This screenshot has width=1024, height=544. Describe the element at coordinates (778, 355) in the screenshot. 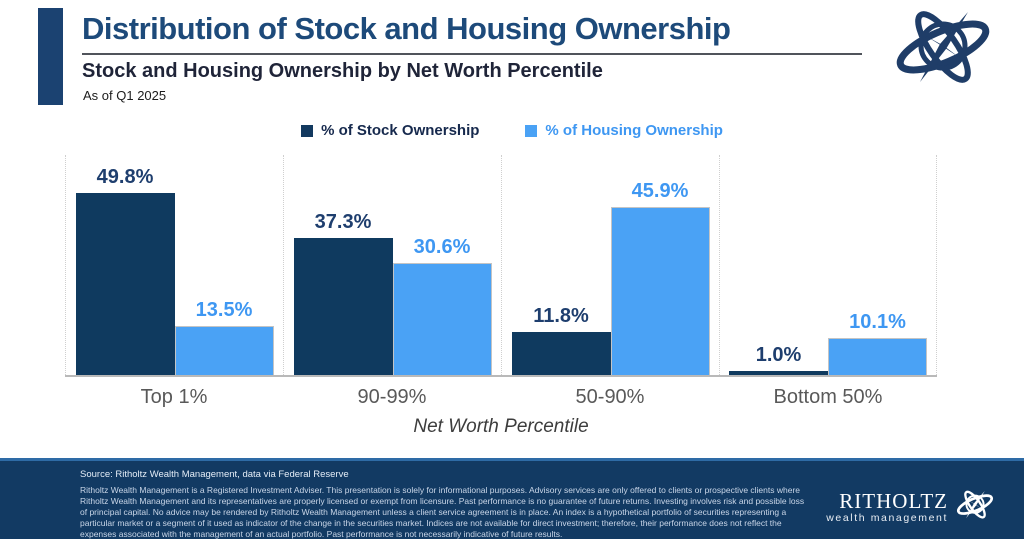

I see `stock-value-label: 1.0%` at that location.